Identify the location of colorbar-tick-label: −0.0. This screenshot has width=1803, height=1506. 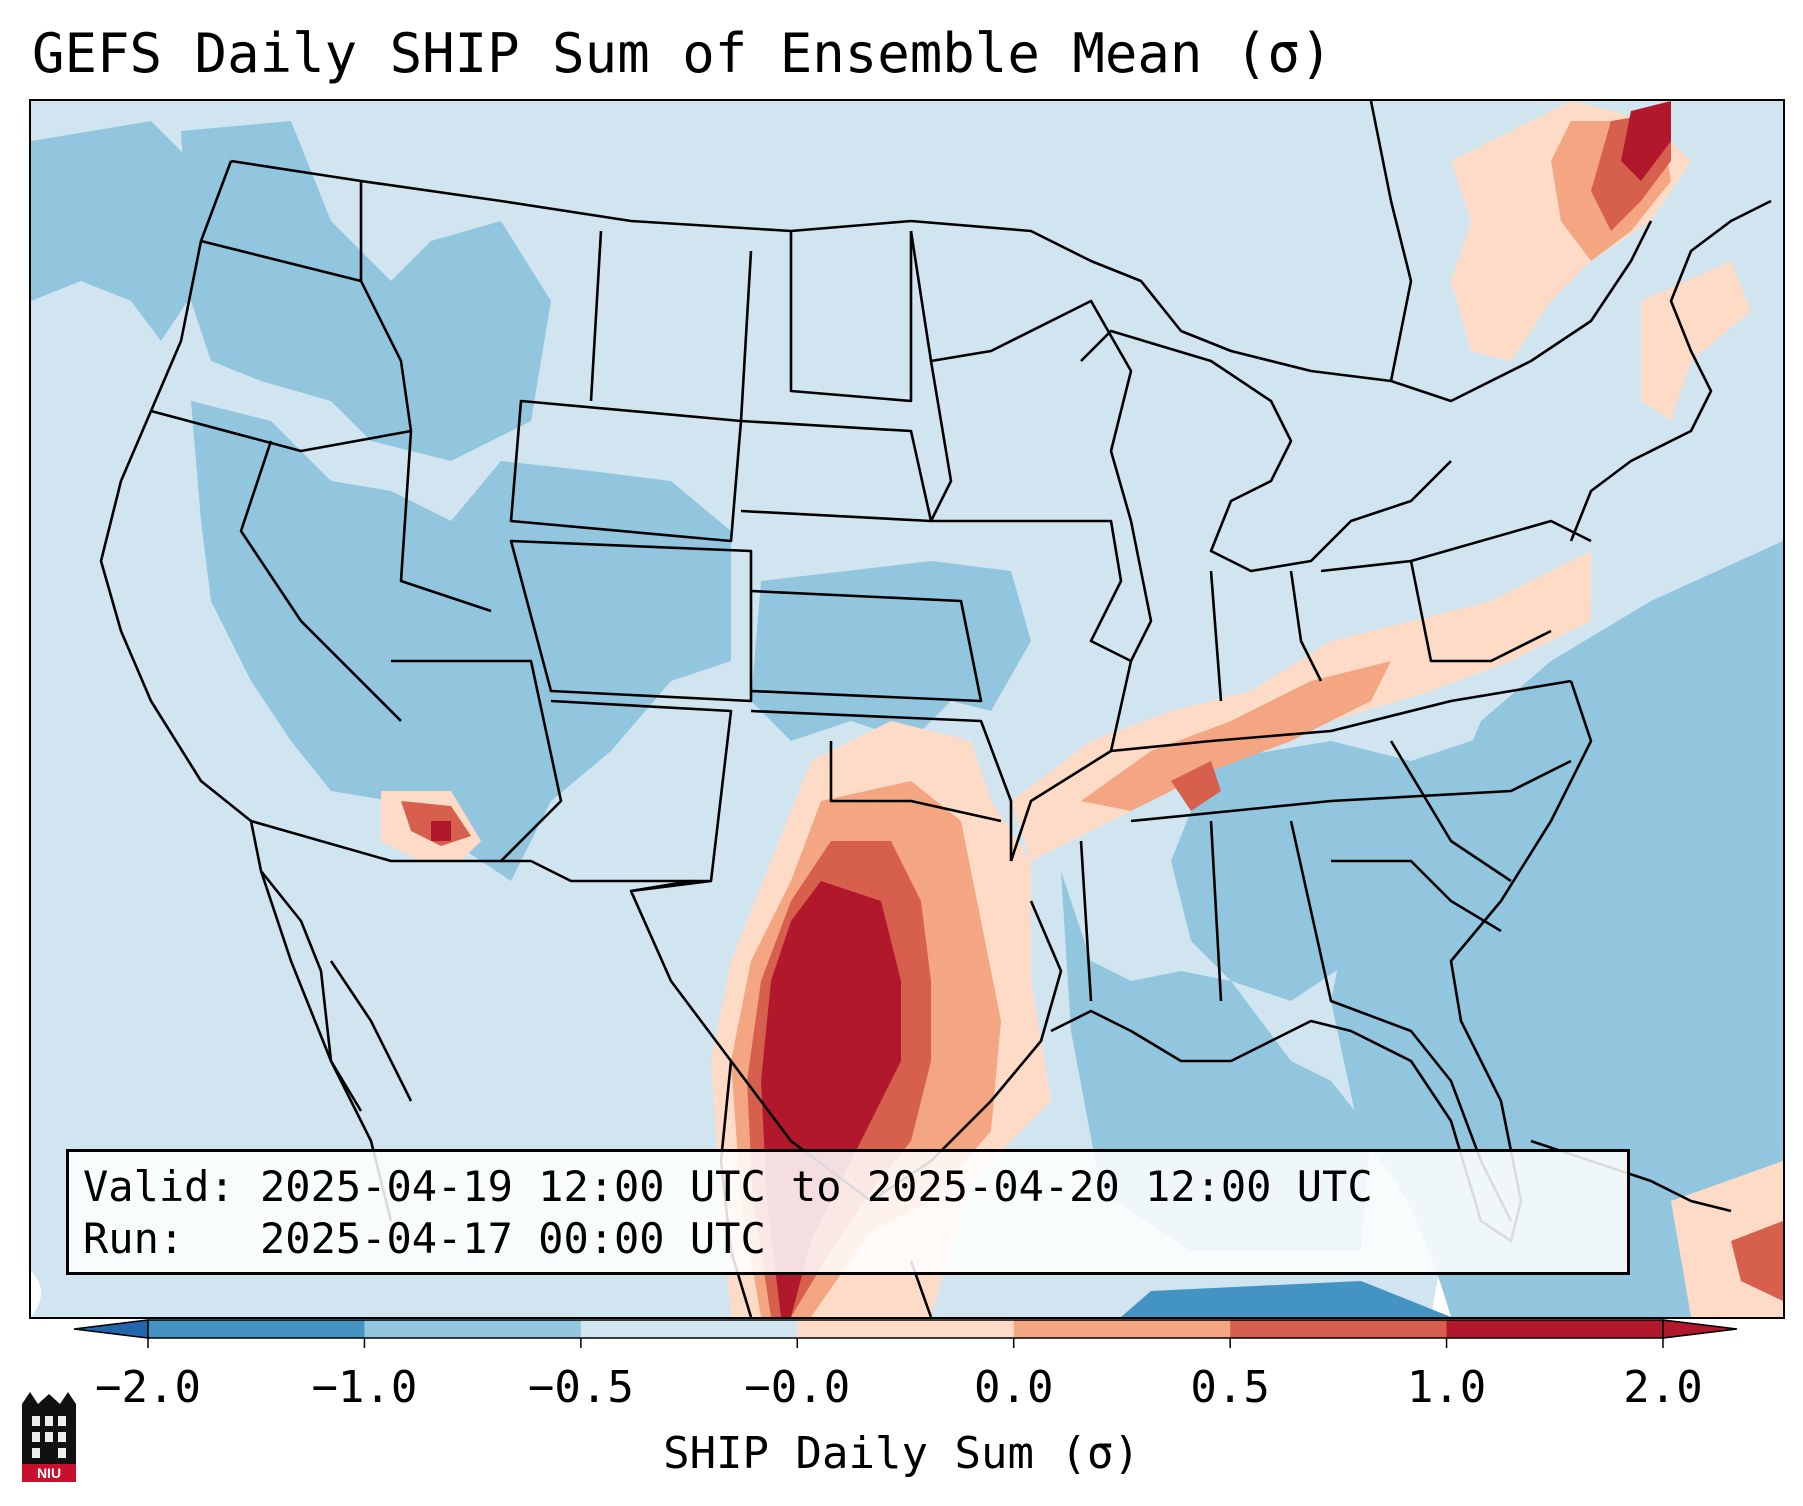
(797, 1387).